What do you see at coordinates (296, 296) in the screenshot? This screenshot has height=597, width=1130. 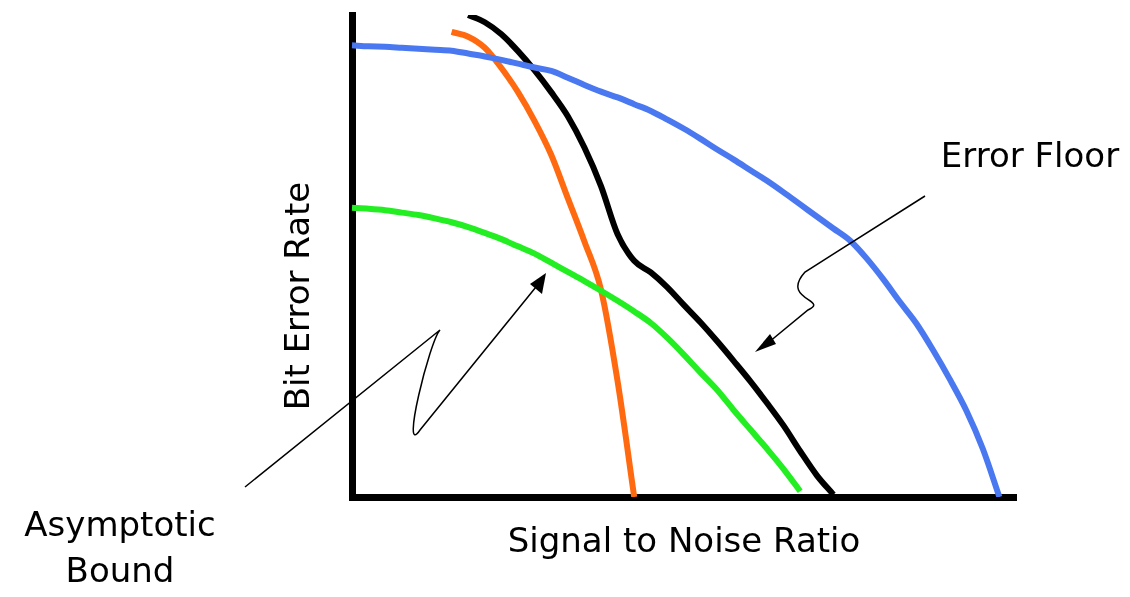 I see `y-axis-title: Bit Error Rate` at bounding box center [296, 296].